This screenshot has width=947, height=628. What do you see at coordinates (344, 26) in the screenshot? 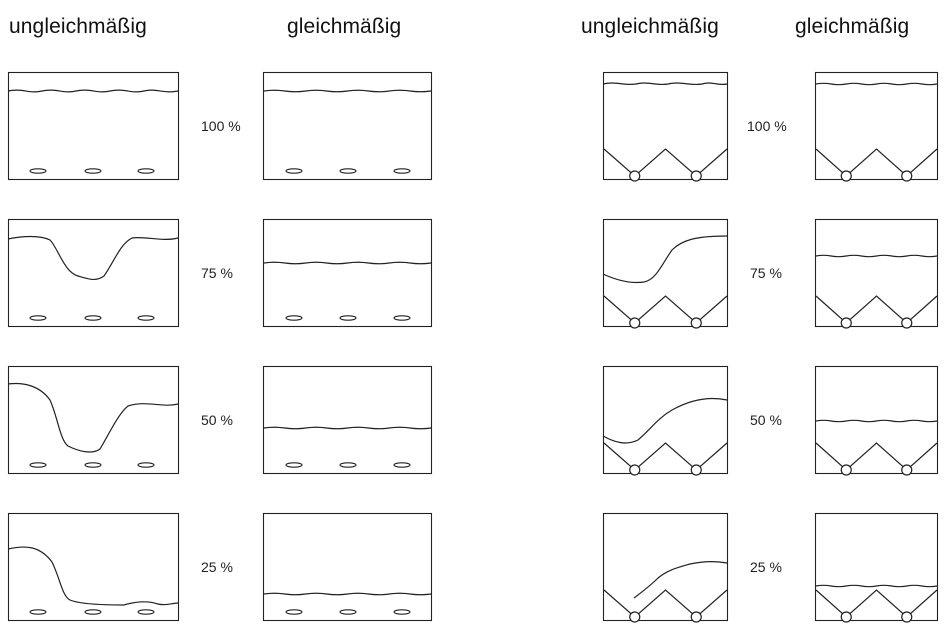
I see `header-left-even: gleichmäßig` at bounding box center [344, 26].